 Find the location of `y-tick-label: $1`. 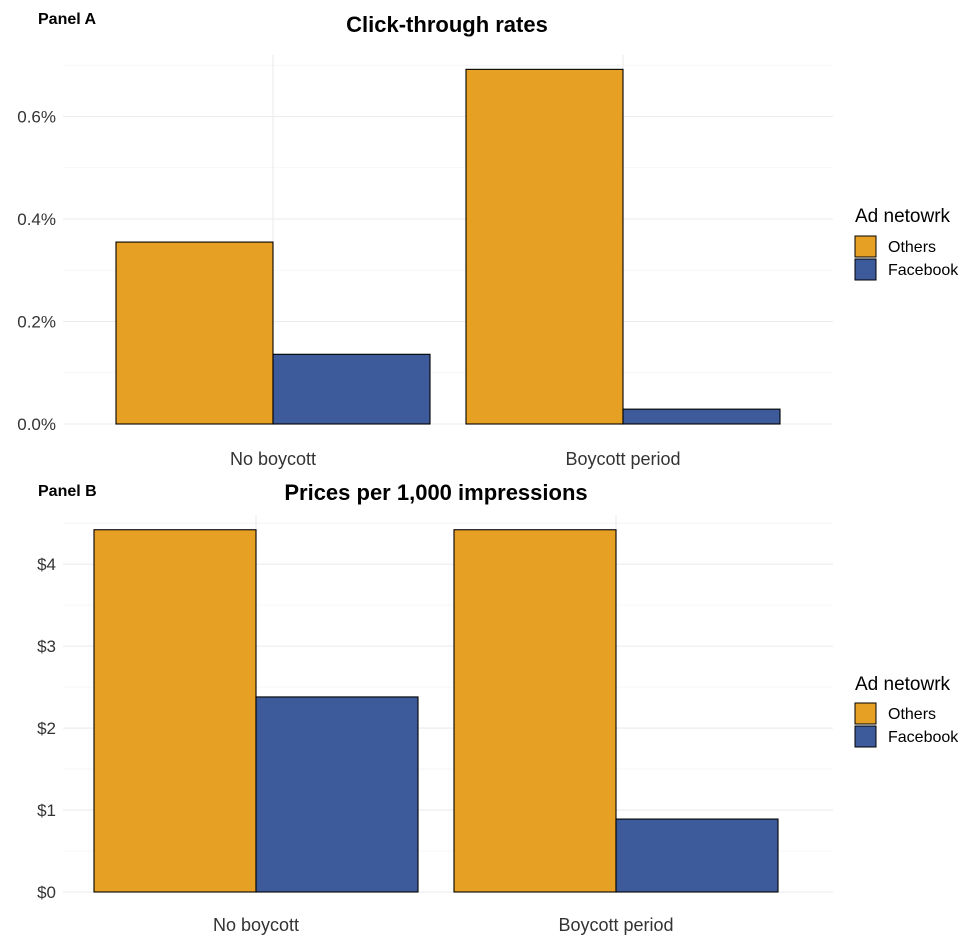

y-tick-label: $1 is located at coordinates (46, 810).